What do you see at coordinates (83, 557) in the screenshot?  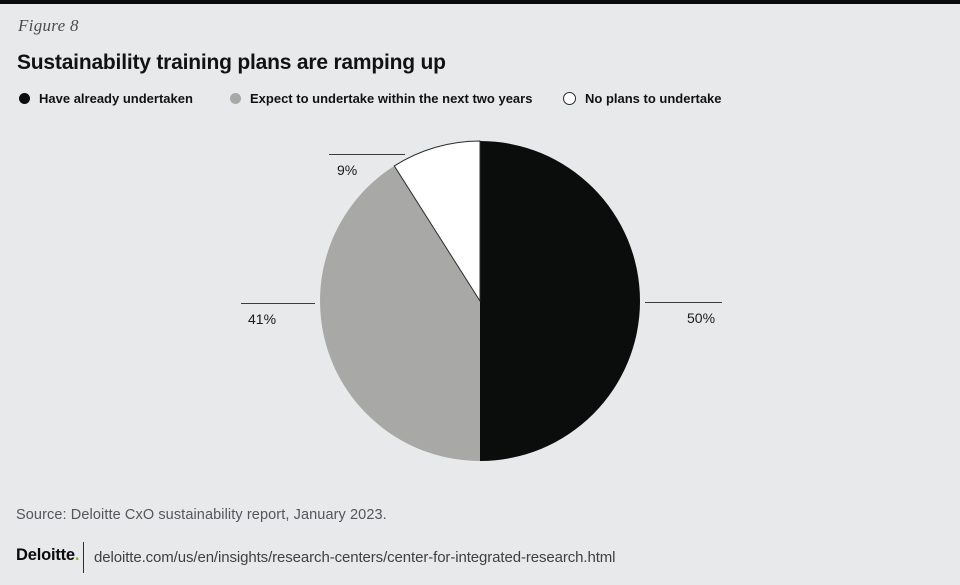 I see `footer-divider` at bounding box center [83, 557].